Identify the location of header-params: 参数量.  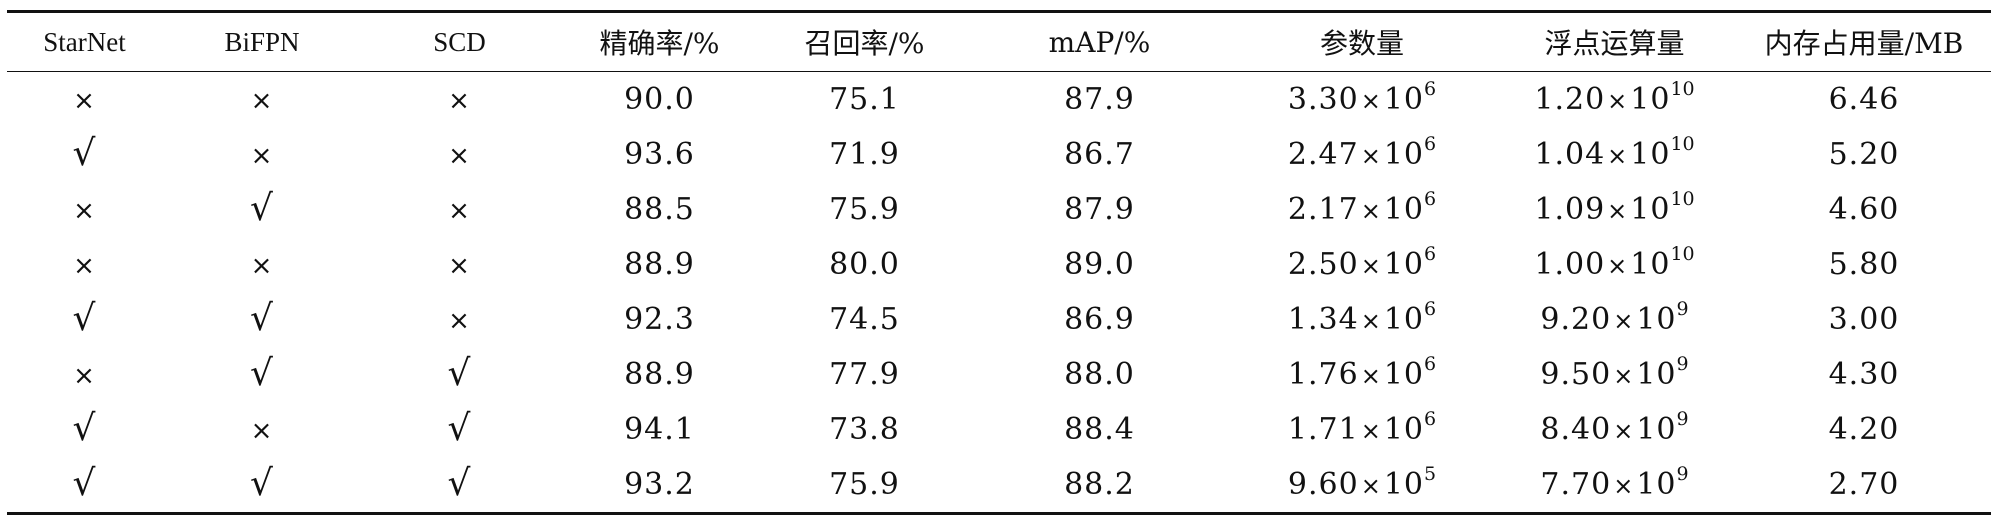
(1361, 43).